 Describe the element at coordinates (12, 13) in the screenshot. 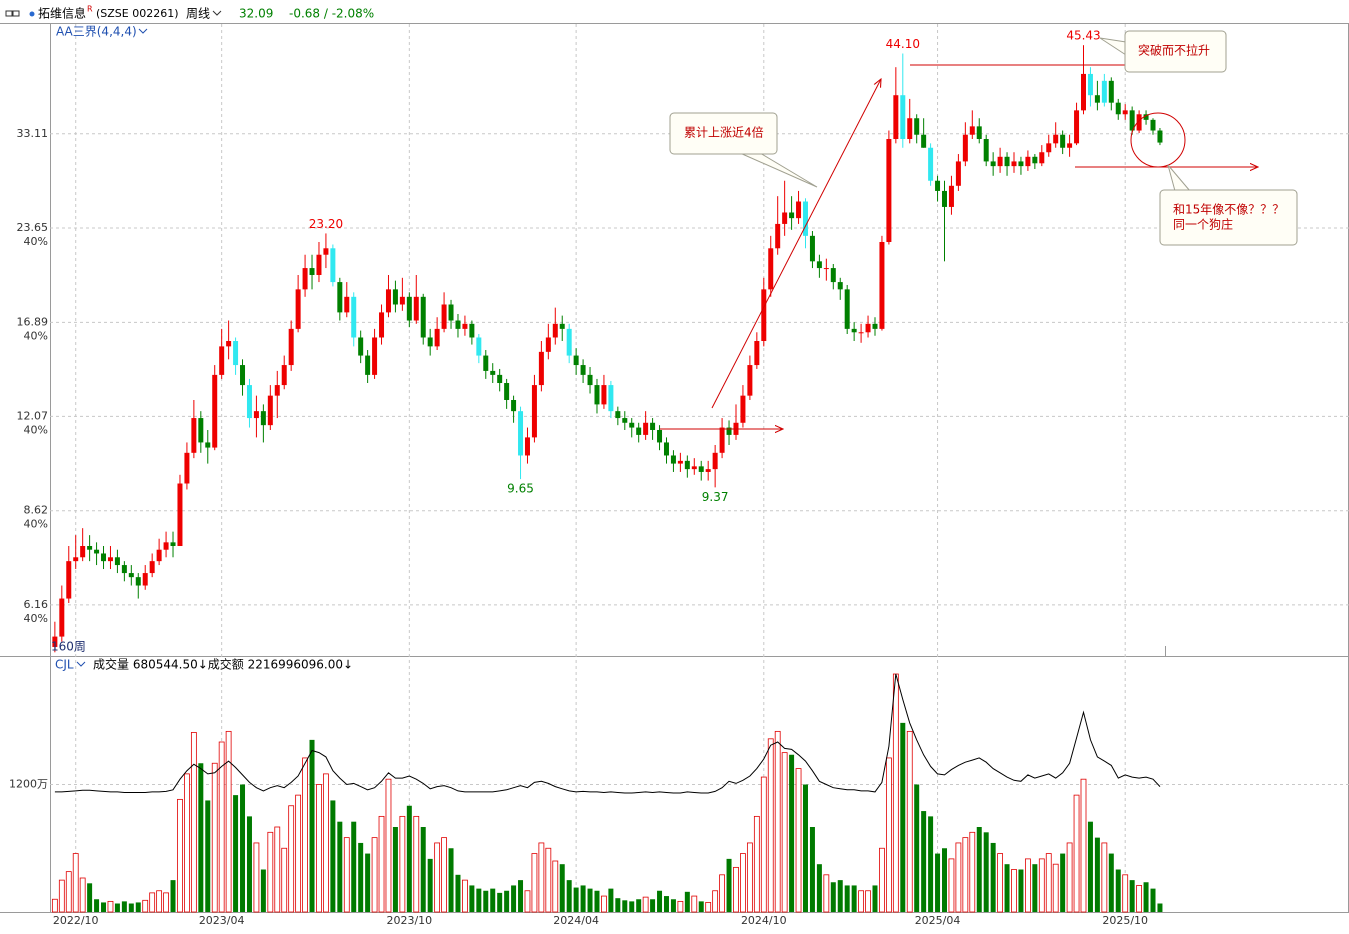

I see `toolbar-icon` at that location.